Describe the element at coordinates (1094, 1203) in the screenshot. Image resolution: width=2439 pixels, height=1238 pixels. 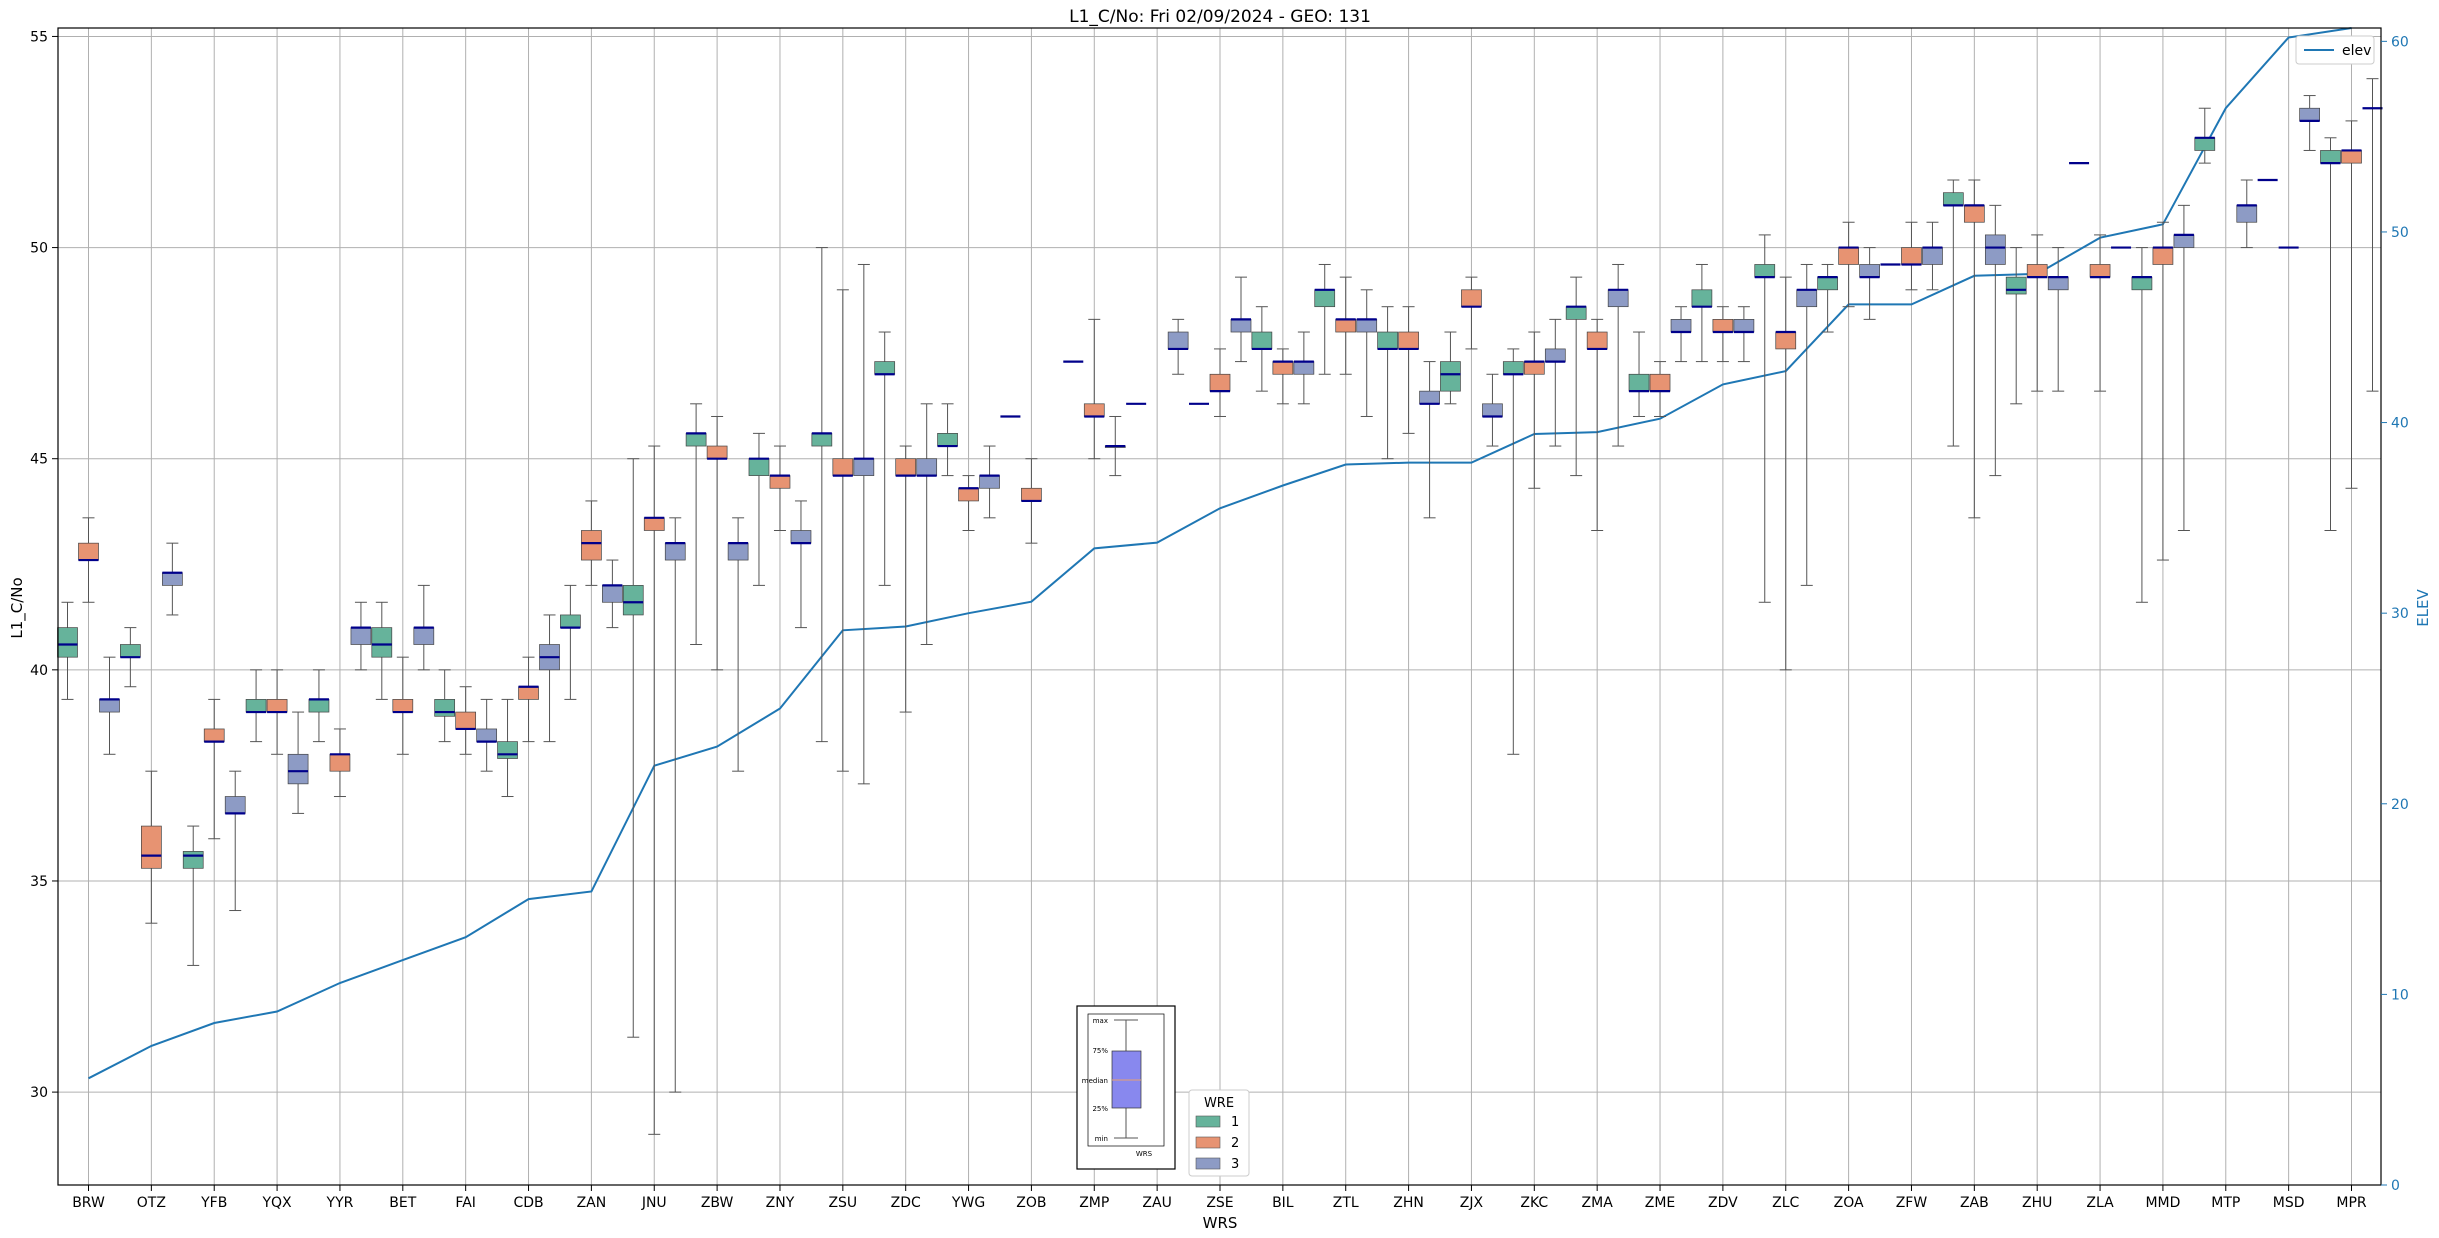
I see `x-tick-label: ZMP` at that location.